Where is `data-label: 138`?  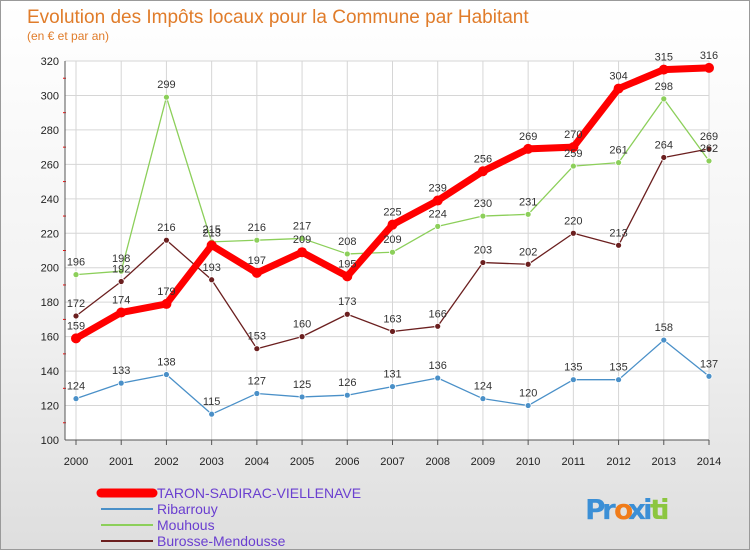
data-label: 138 is located at coordinates (166, 363).